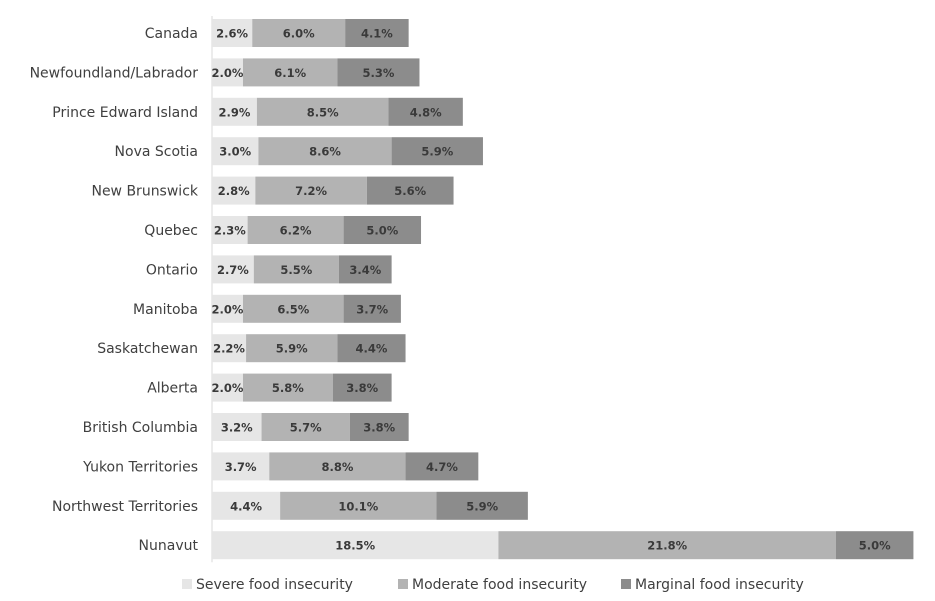 The image size is (935, 601). I want to click on legend-swatch-marginal-food-insecurity, so click(626, 584).